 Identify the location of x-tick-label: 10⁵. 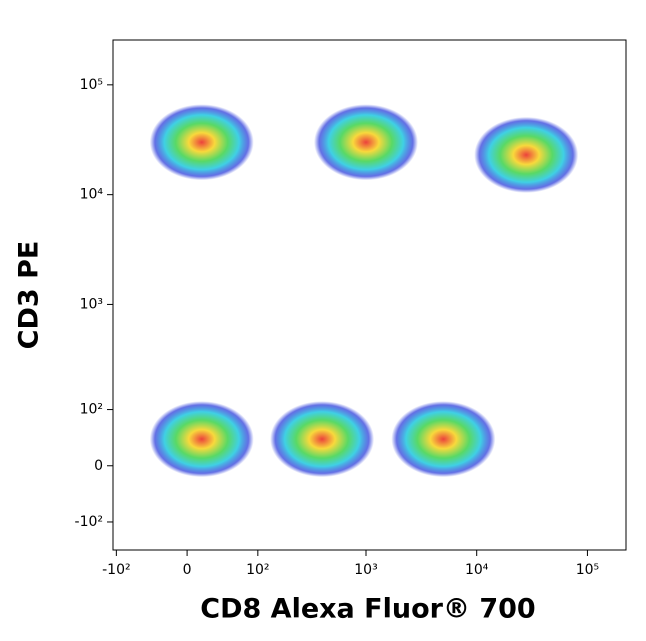
(587, 570).